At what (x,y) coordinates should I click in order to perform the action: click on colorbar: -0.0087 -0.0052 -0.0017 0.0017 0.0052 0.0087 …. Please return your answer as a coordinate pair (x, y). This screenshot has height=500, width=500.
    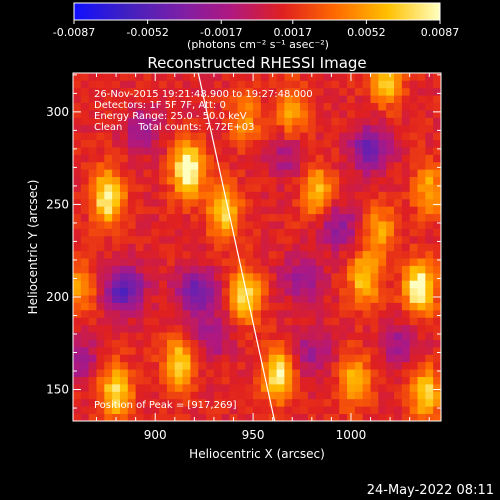
    Looking at the image, I should click on (256, 26).